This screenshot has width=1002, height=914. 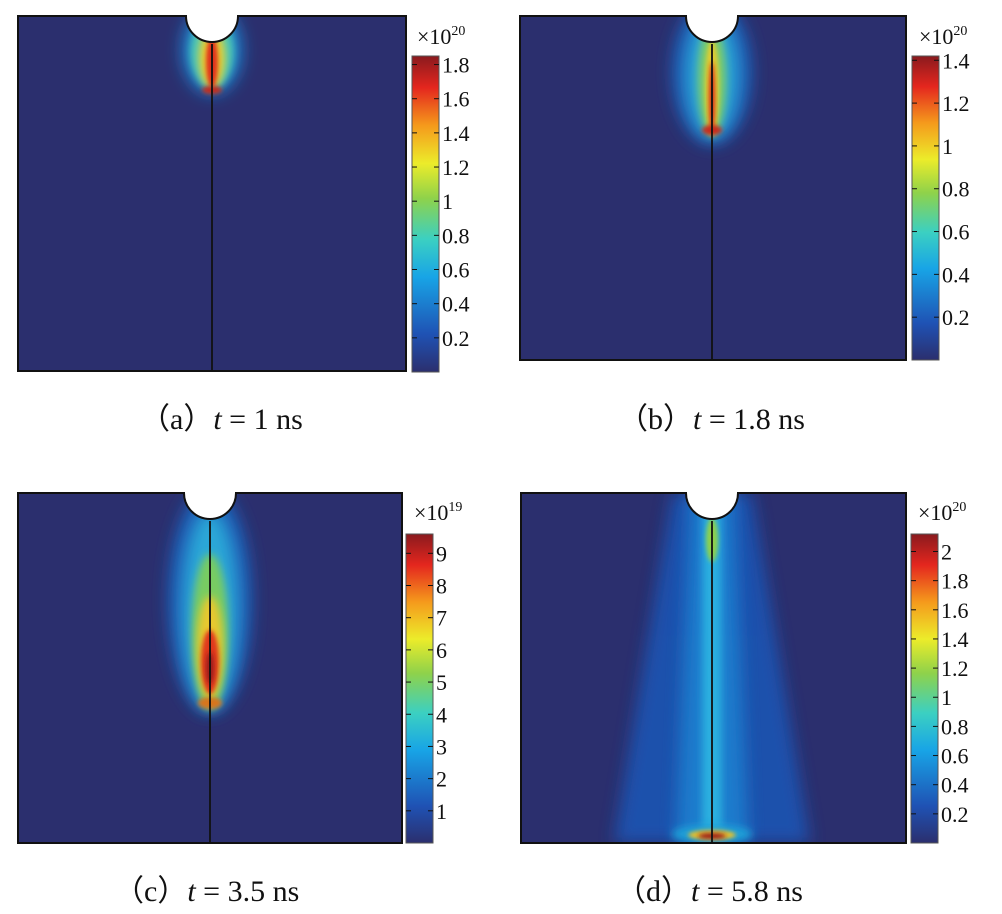 I want to click on colorbar-c, so click(x=419, y=688).